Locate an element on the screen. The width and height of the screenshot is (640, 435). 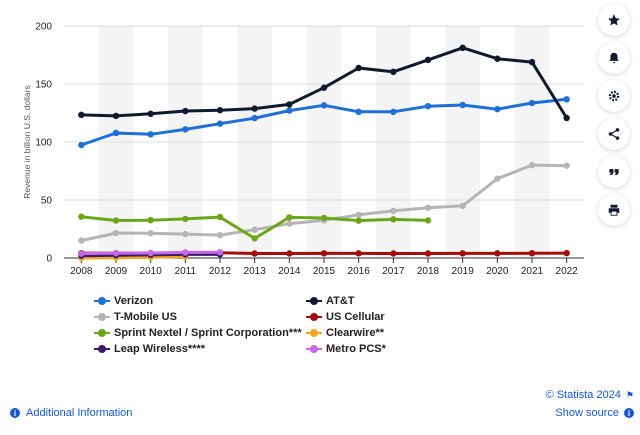
settings-button is located at coordinates (614, 96).